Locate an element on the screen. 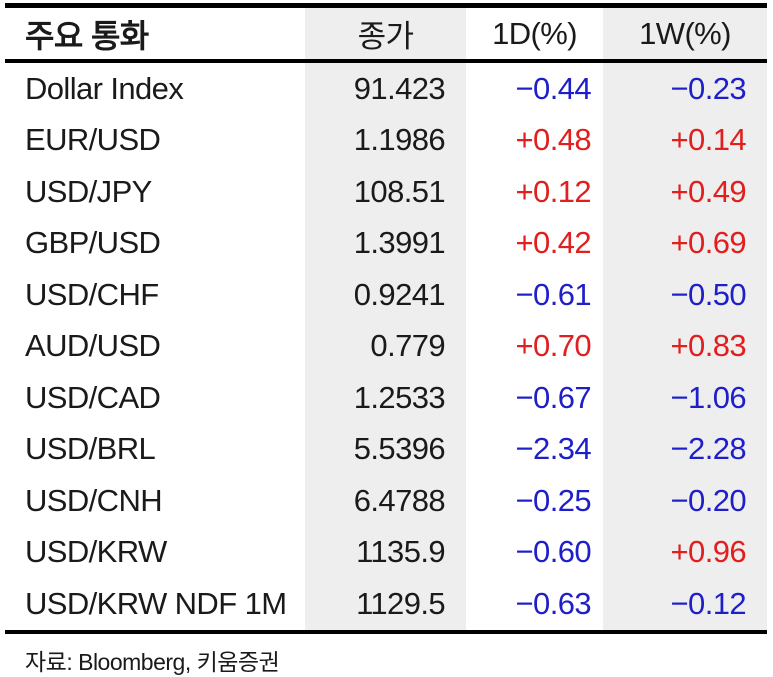  table-row: USD/CAD 1.2533 −0.67 −1.06 is located at coordinates (386, 398).